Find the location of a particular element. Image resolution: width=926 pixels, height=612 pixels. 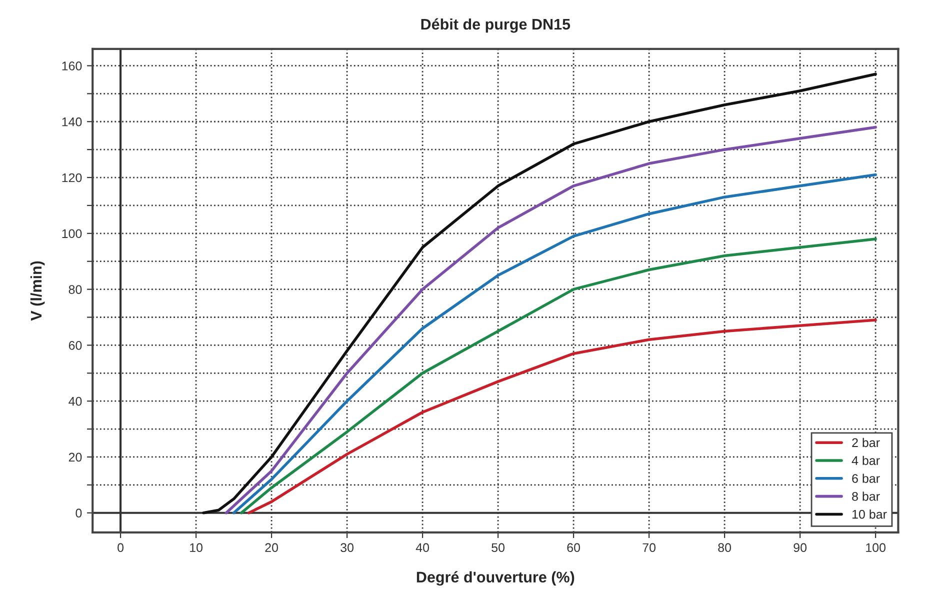

x-tick-label: 0 is located at coordinates (121, 547).